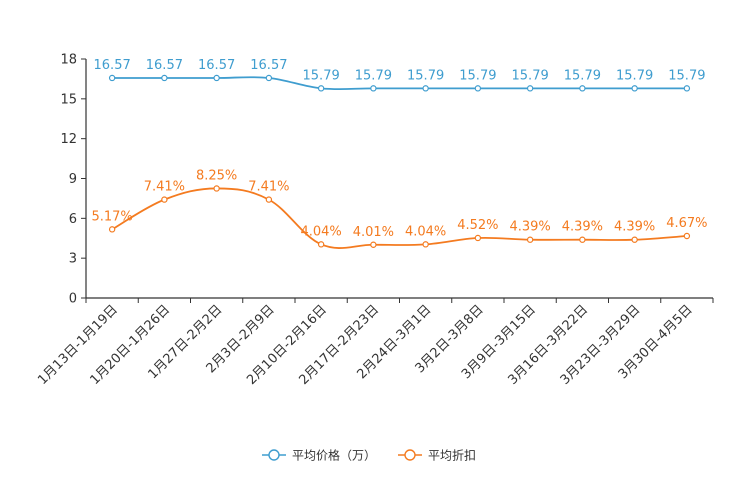  I want to click on y-tick-labels: 0 3 6 9 12 15 18, so click(73, 180).